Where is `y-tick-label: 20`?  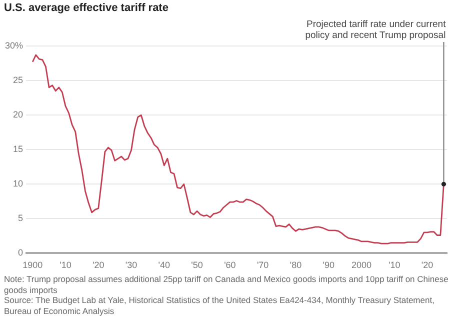 y-tick-label: 20 is located at coordinates (18, 115).